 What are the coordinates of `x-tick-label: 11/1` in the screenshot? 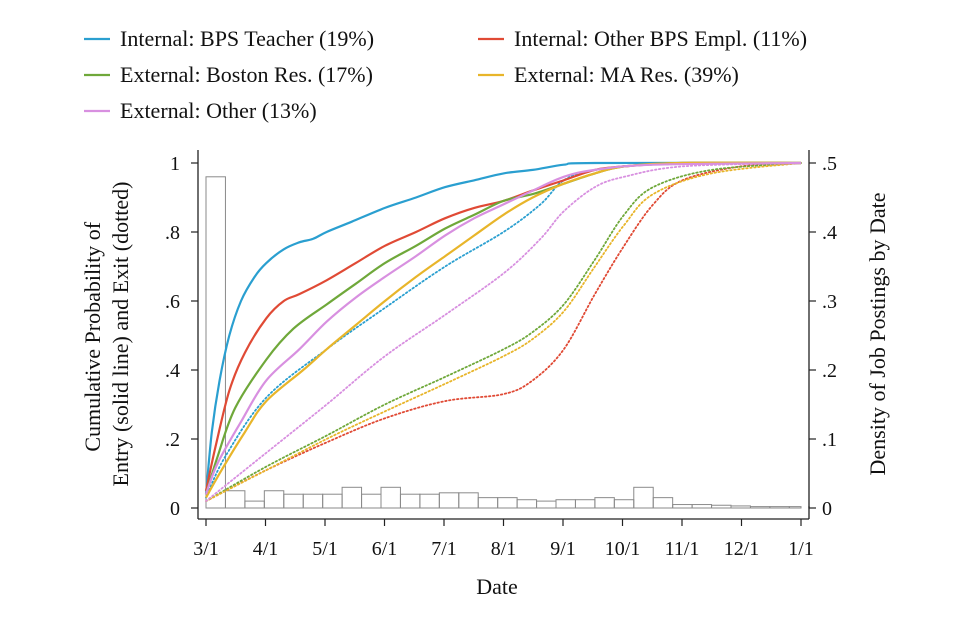 It's located at (682, 549).